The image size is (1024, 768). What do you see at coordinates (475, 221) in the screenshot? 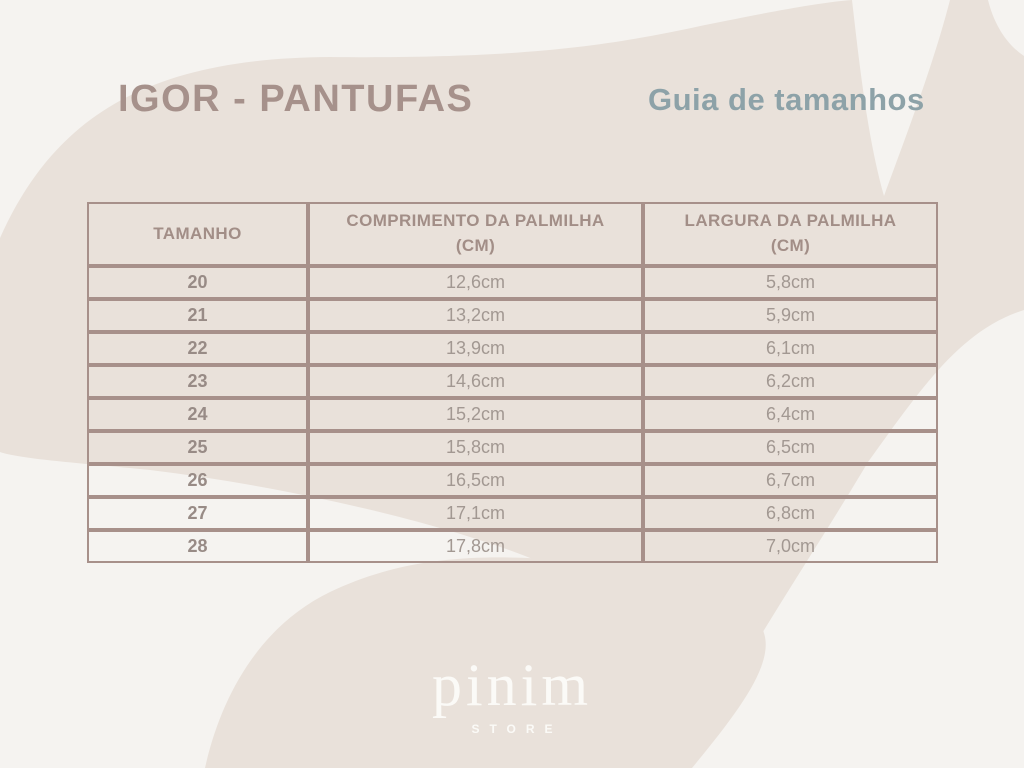
I see `column-header-line1: COMPRIMENTO DA PALMILHA` at bounding box center [475, 221].